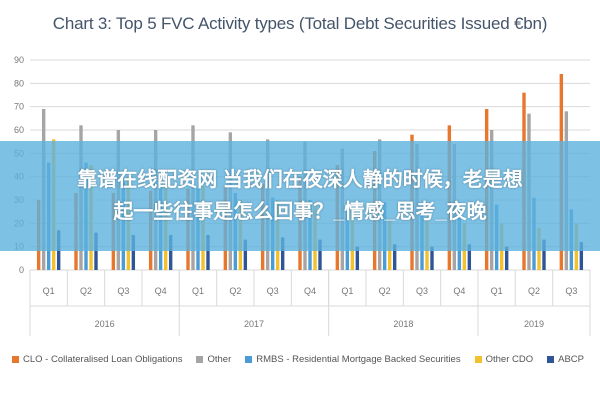 Image resolution: width=600 pixels, height=400 pixels. Describe the element at coordinates (97, 359) in the screenshot. I see `legend-item: CLO - Collateralised Loan Obligations` at that location.